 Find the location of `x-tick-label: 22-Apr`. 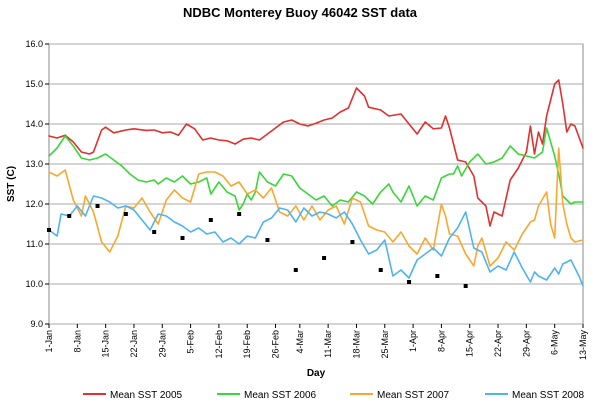

x-tick-label: 22-Apr is located at coordinates (498, 343).